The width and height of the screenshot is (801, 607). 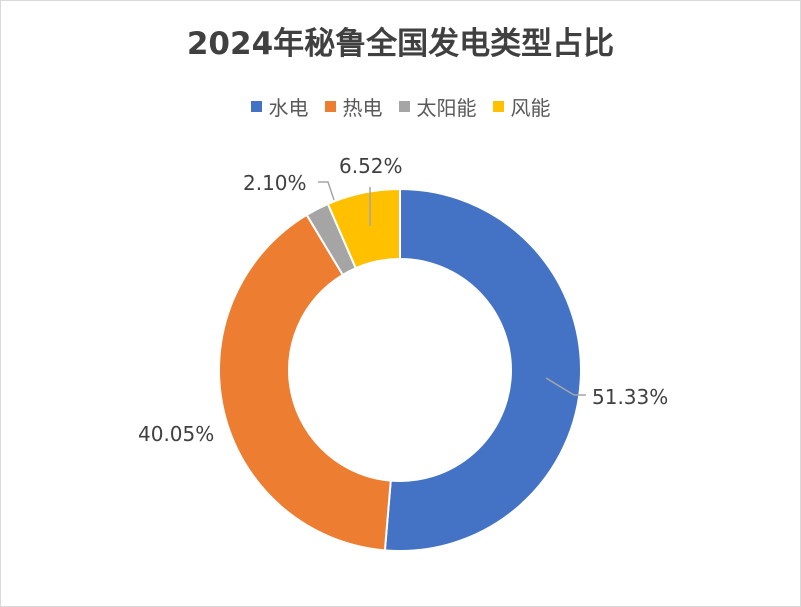 I want to click on legend-item-wind: 风能, so click(x=521, y=106).